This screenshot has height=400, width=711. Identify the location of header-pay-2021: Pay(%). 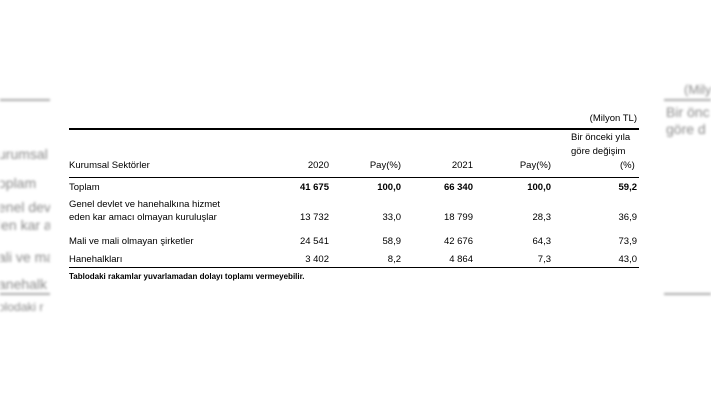
(535, 165).